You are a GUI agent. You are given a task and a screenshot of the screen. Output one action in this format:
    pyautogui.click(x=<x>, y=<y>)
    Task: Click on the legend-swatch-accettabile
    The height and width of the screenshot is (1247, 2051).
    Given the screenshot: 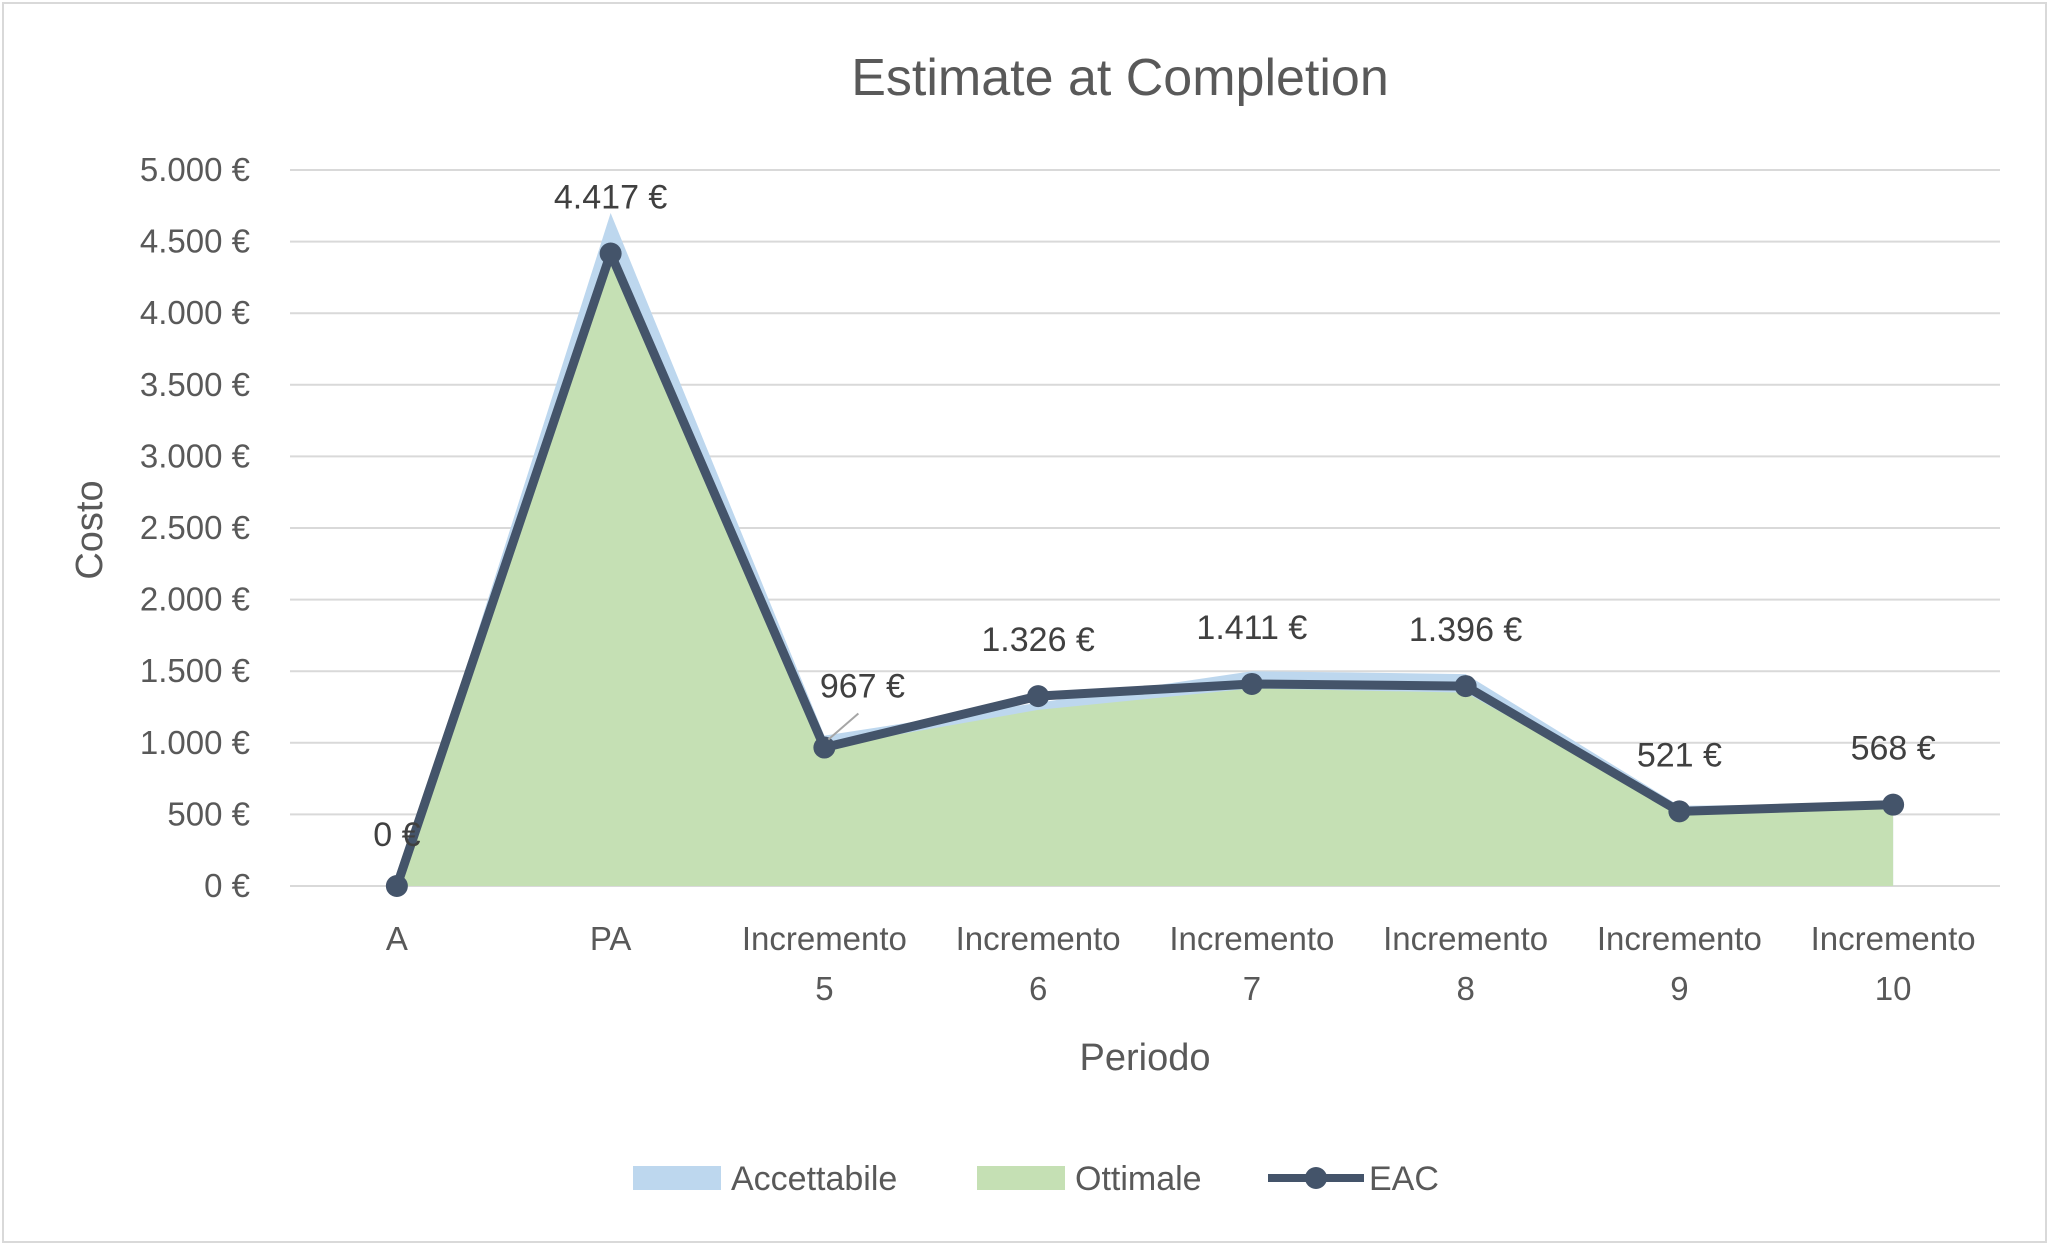 What is the action you would take?
    pyautogui.click(x=677, y=1178)
    